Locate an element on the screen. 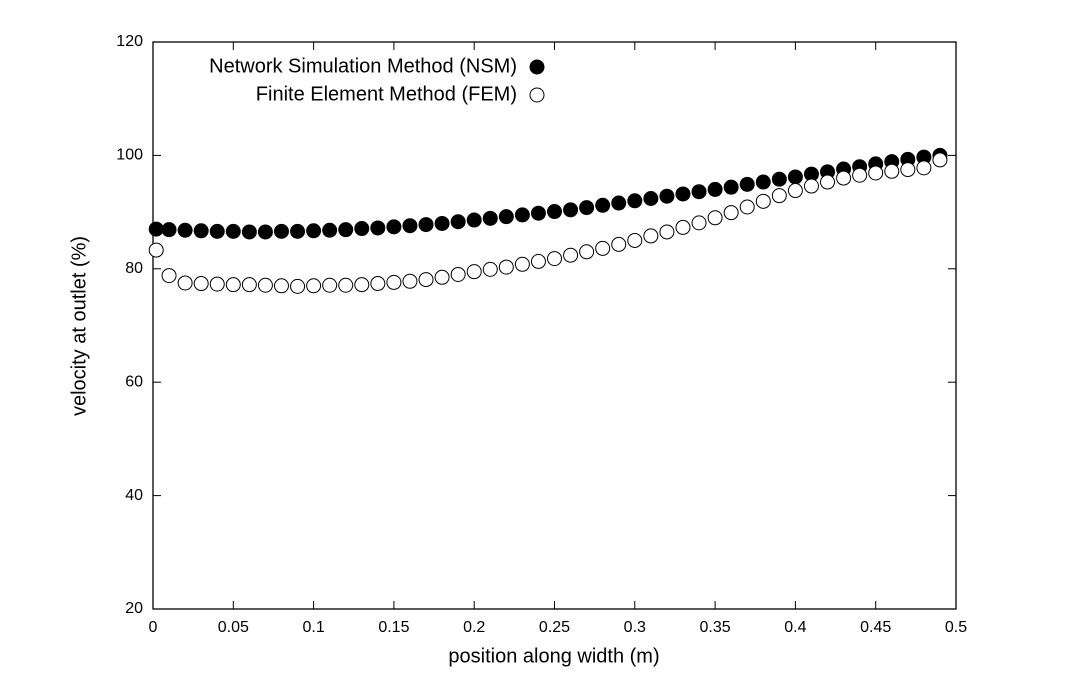 The height and width of the screenshot is (675, 1080). x-tick-label: 0.5 is located at coordinates (956, 627).